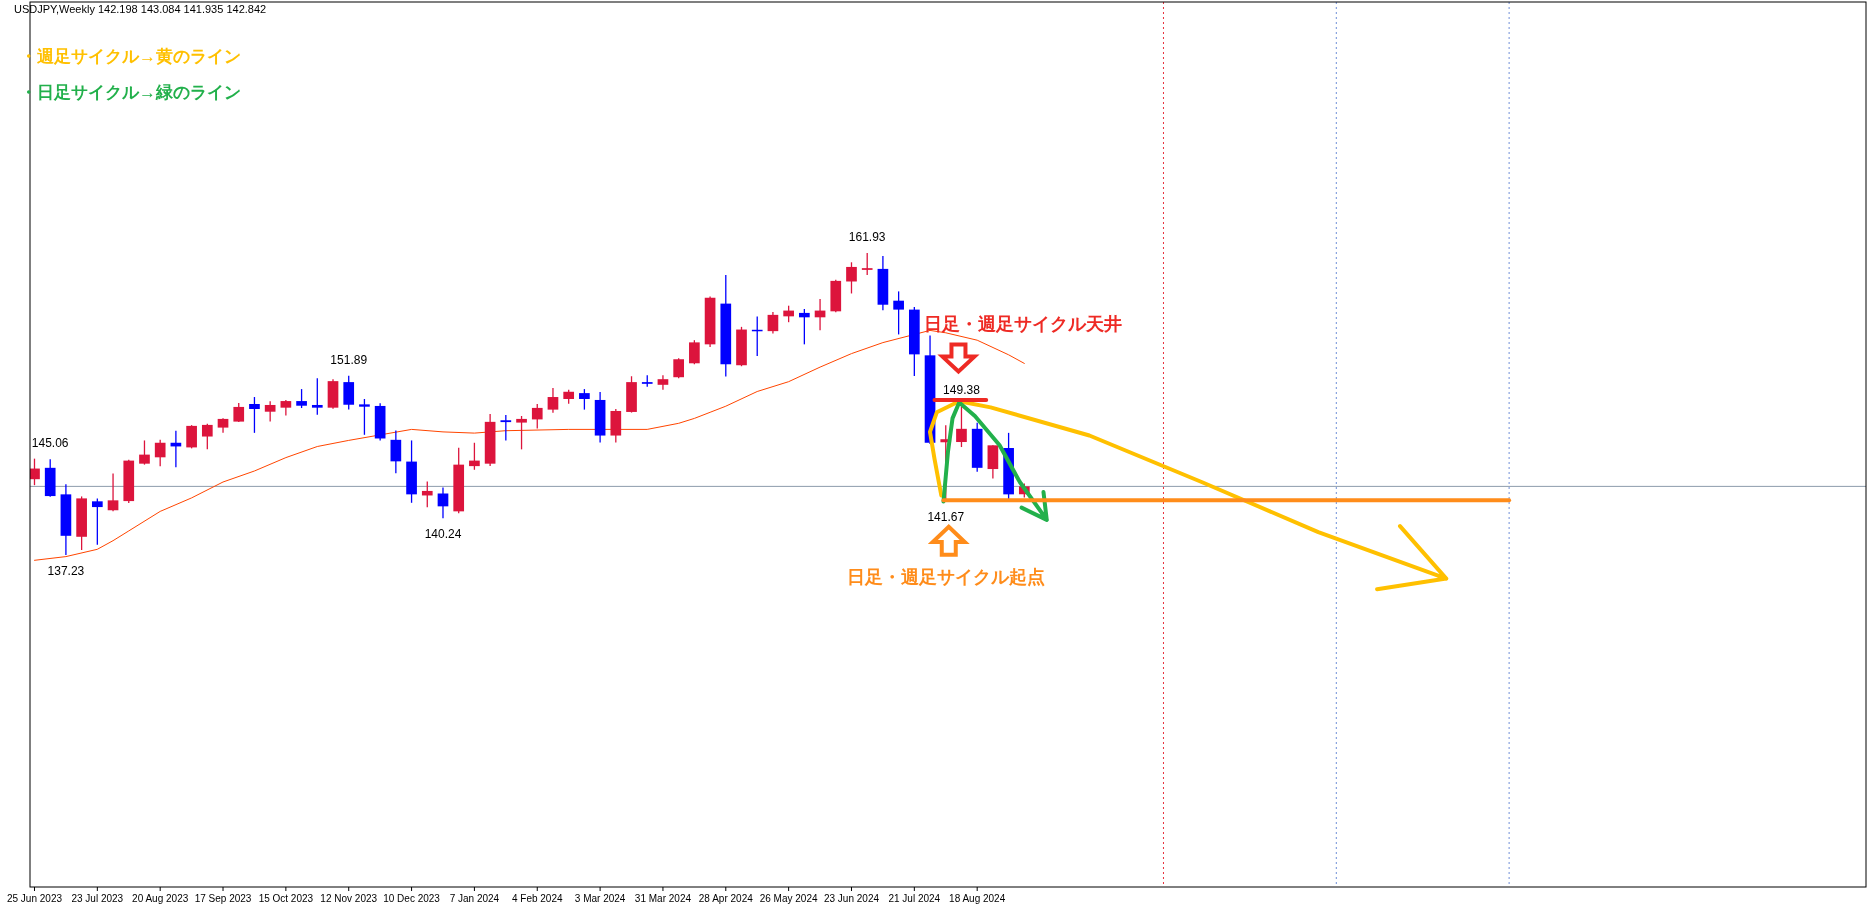 This screenshot has height=906, width=1870. I want to click on annotation: 137.23, so click(66, 571).